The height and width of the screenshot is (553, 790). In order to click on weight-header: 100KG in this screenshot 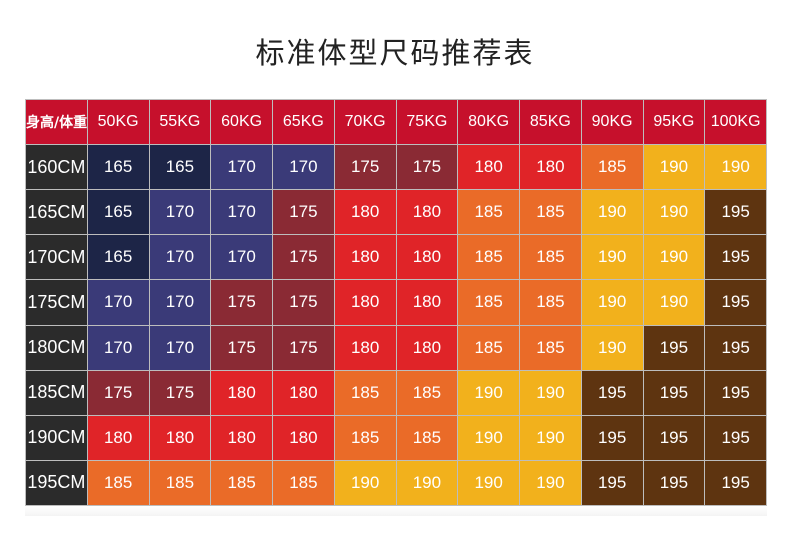, I will do `click(735, 122)`.